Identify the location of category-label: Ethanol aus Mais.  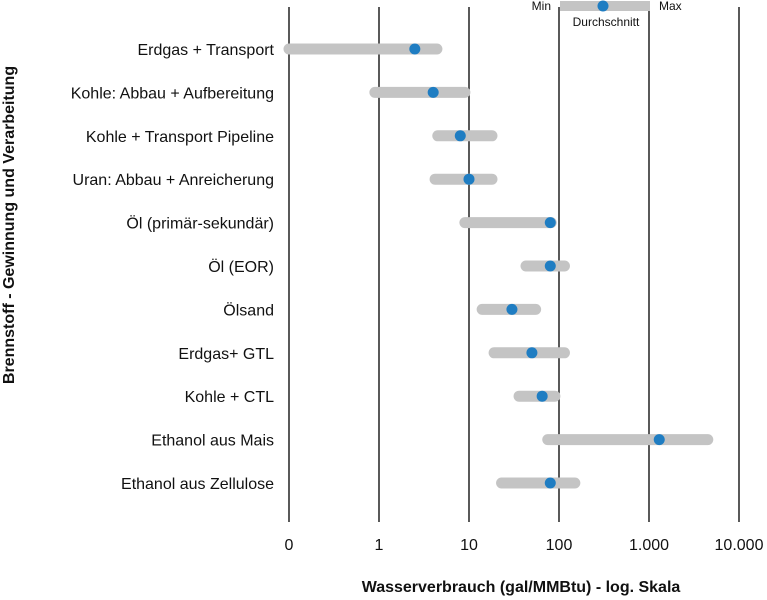
(212, 441).